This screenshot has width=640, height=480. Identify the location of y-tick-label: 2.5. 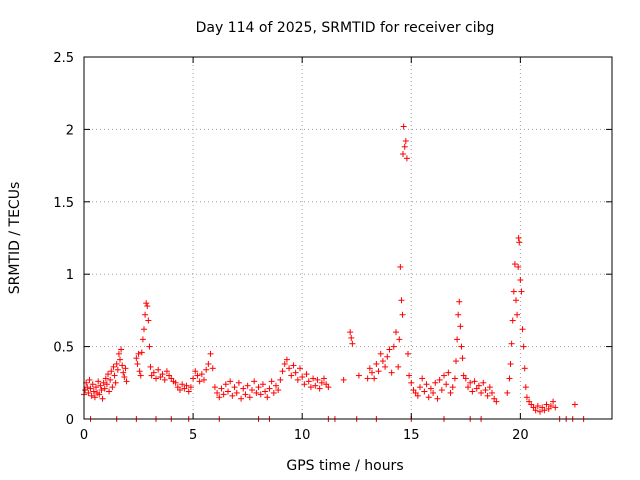
(63, 58).